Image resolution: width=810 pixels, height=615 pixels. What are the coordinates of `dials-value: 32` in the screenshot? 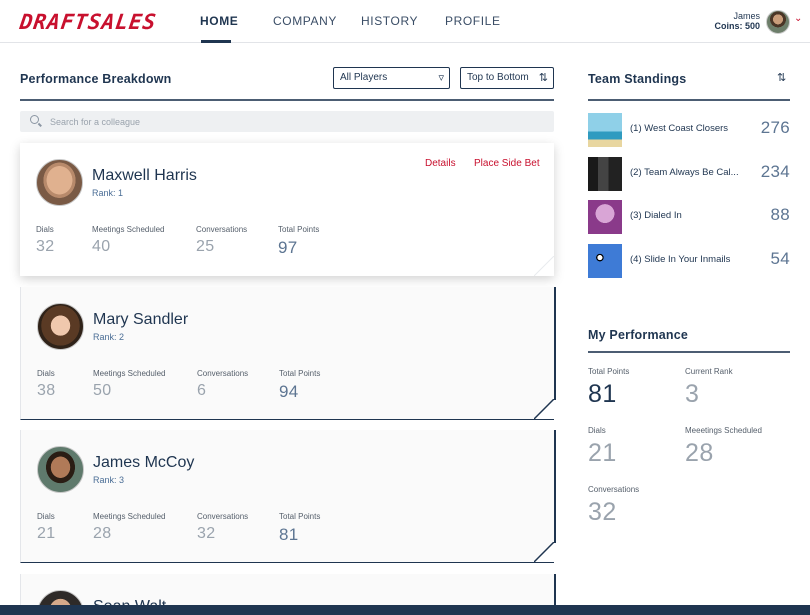 It's located at (45, 246).